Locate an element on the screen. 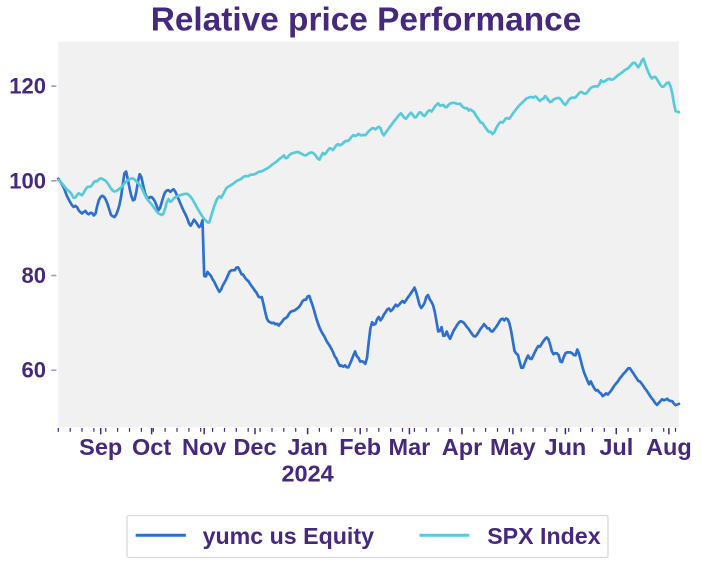  svg-text: 2024 is located at coordinates (307, 474).